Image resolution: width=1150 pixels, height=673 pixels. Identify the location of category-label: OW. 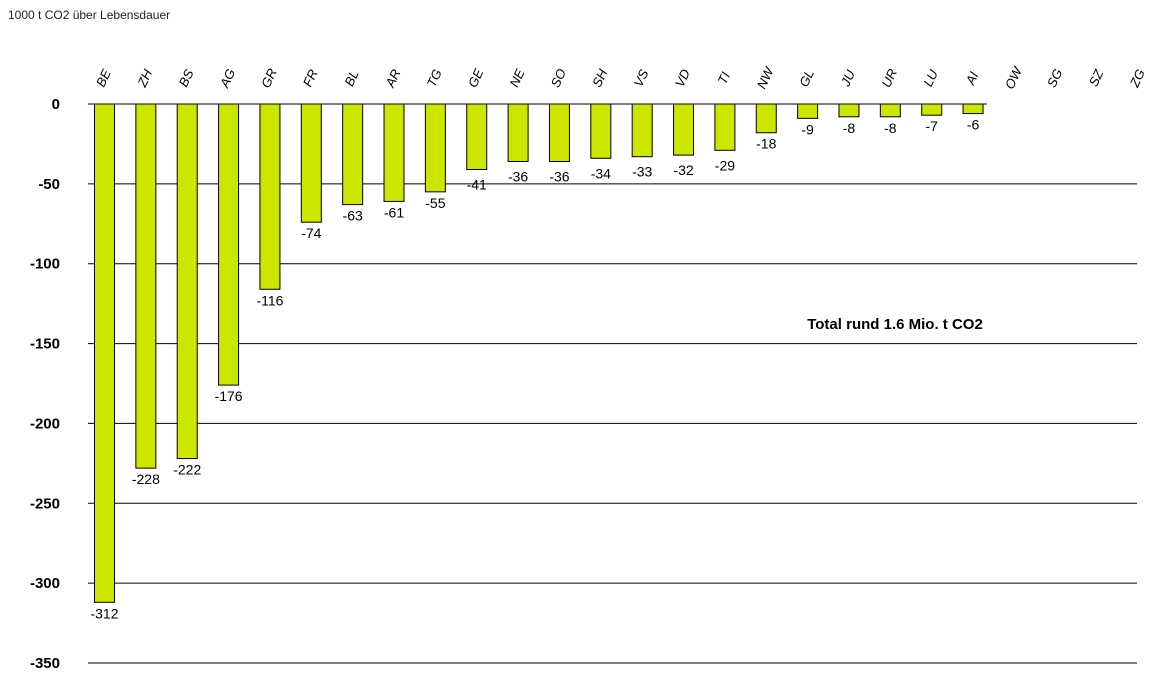
(1014, 77).